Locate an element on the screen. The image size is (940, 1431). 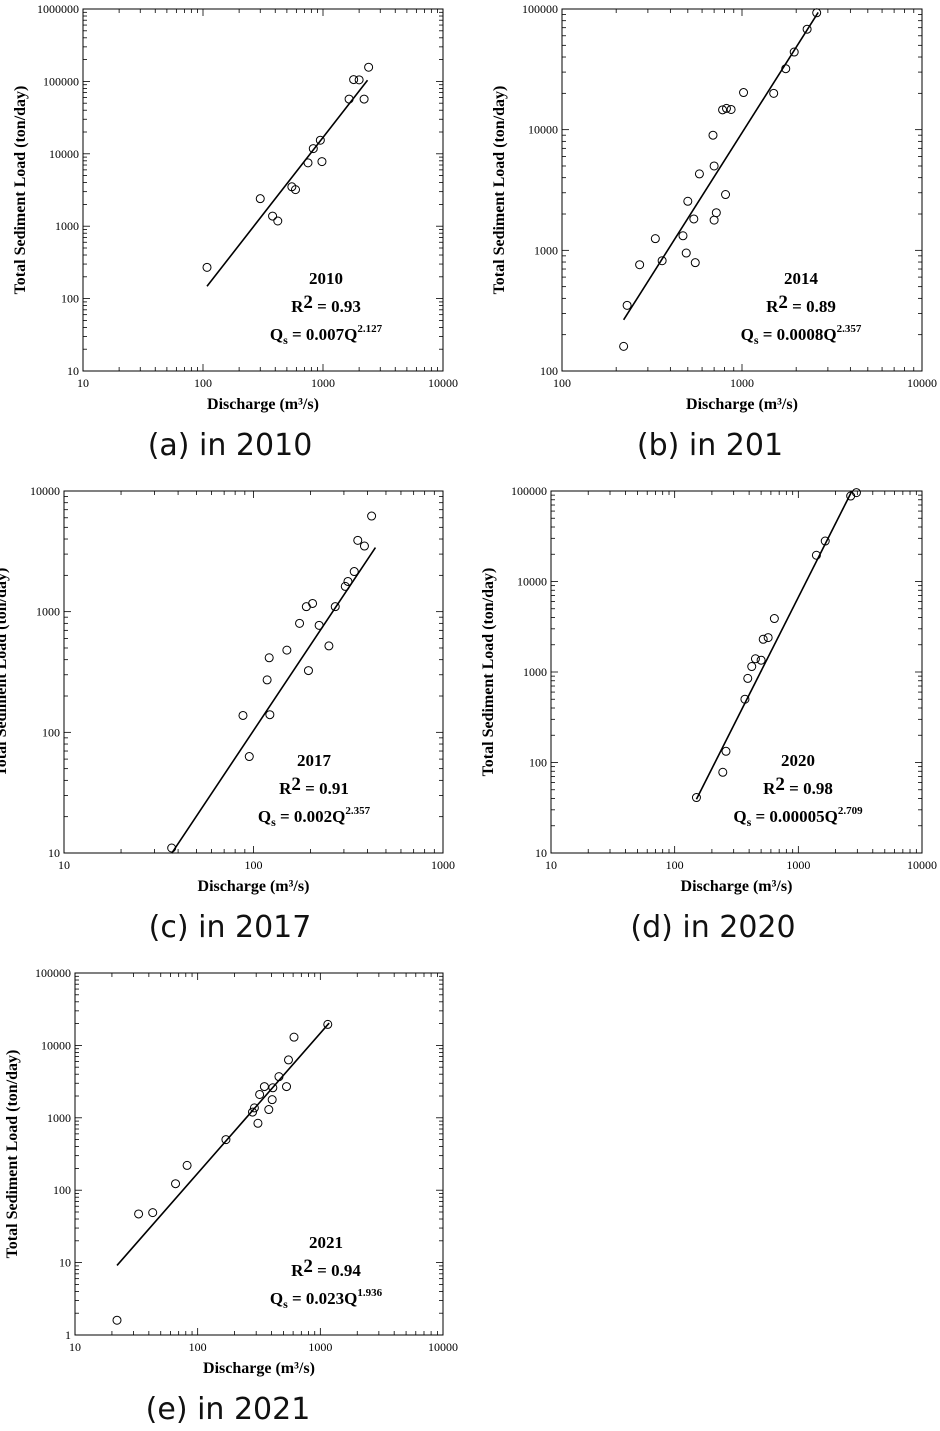
annotation-r2: R2 = 0.91 is located at coordinates (314, 786).